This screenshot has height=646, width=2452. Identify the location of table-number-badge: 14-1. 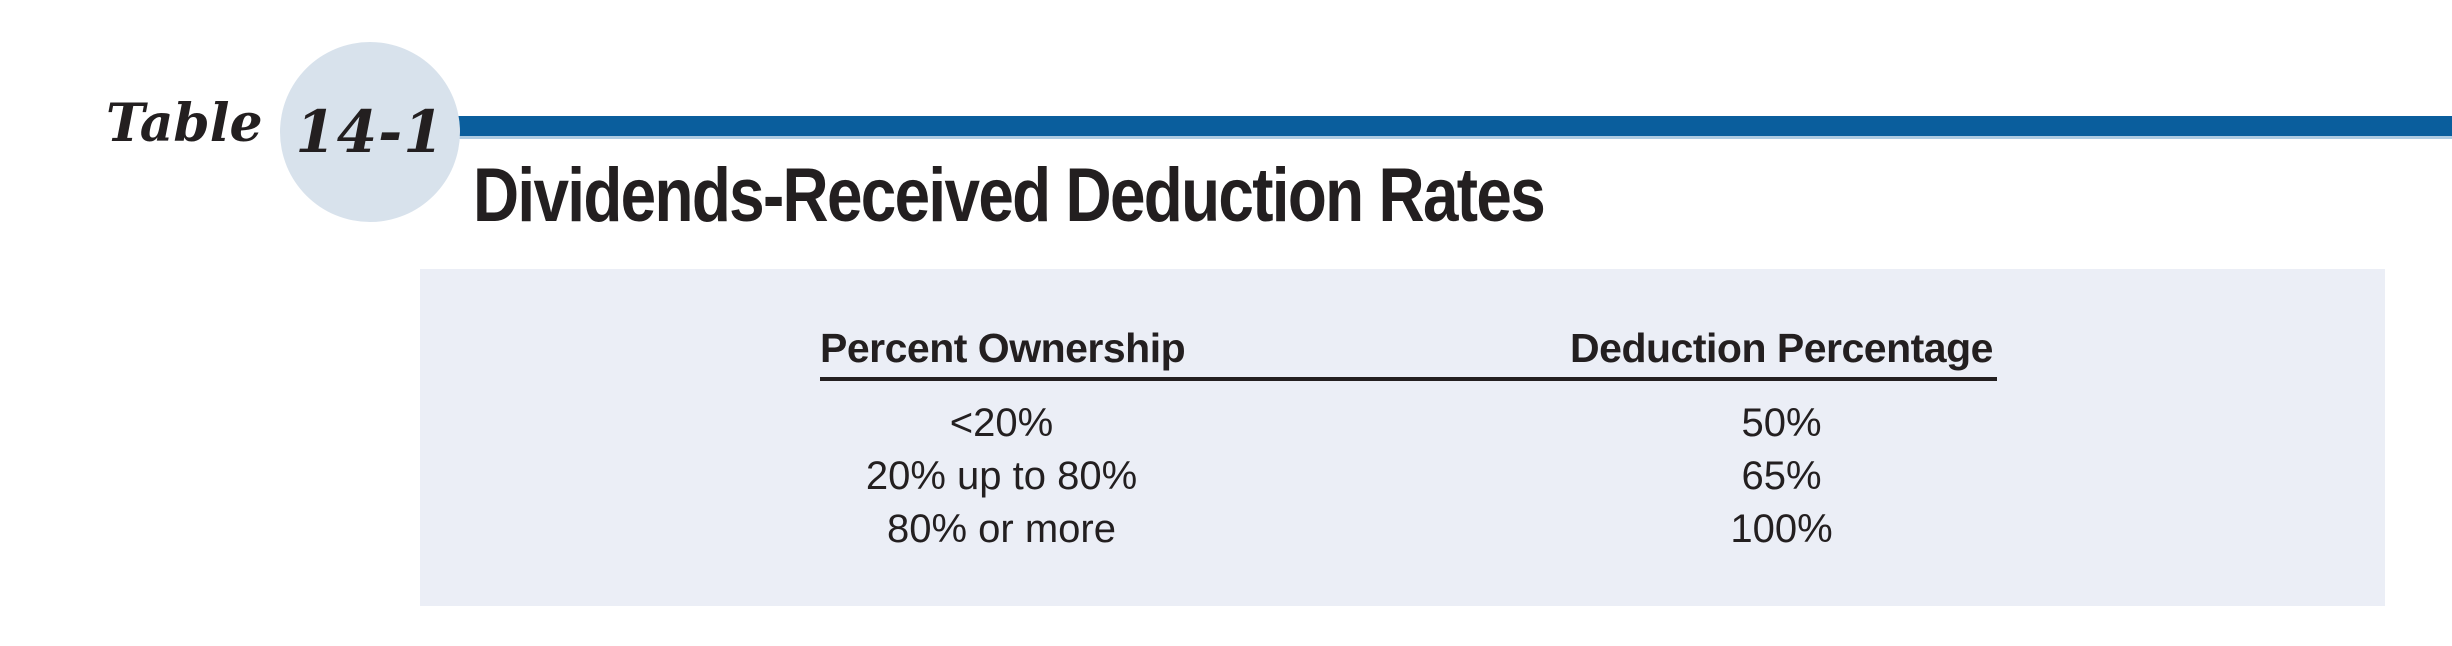
(370, 132).